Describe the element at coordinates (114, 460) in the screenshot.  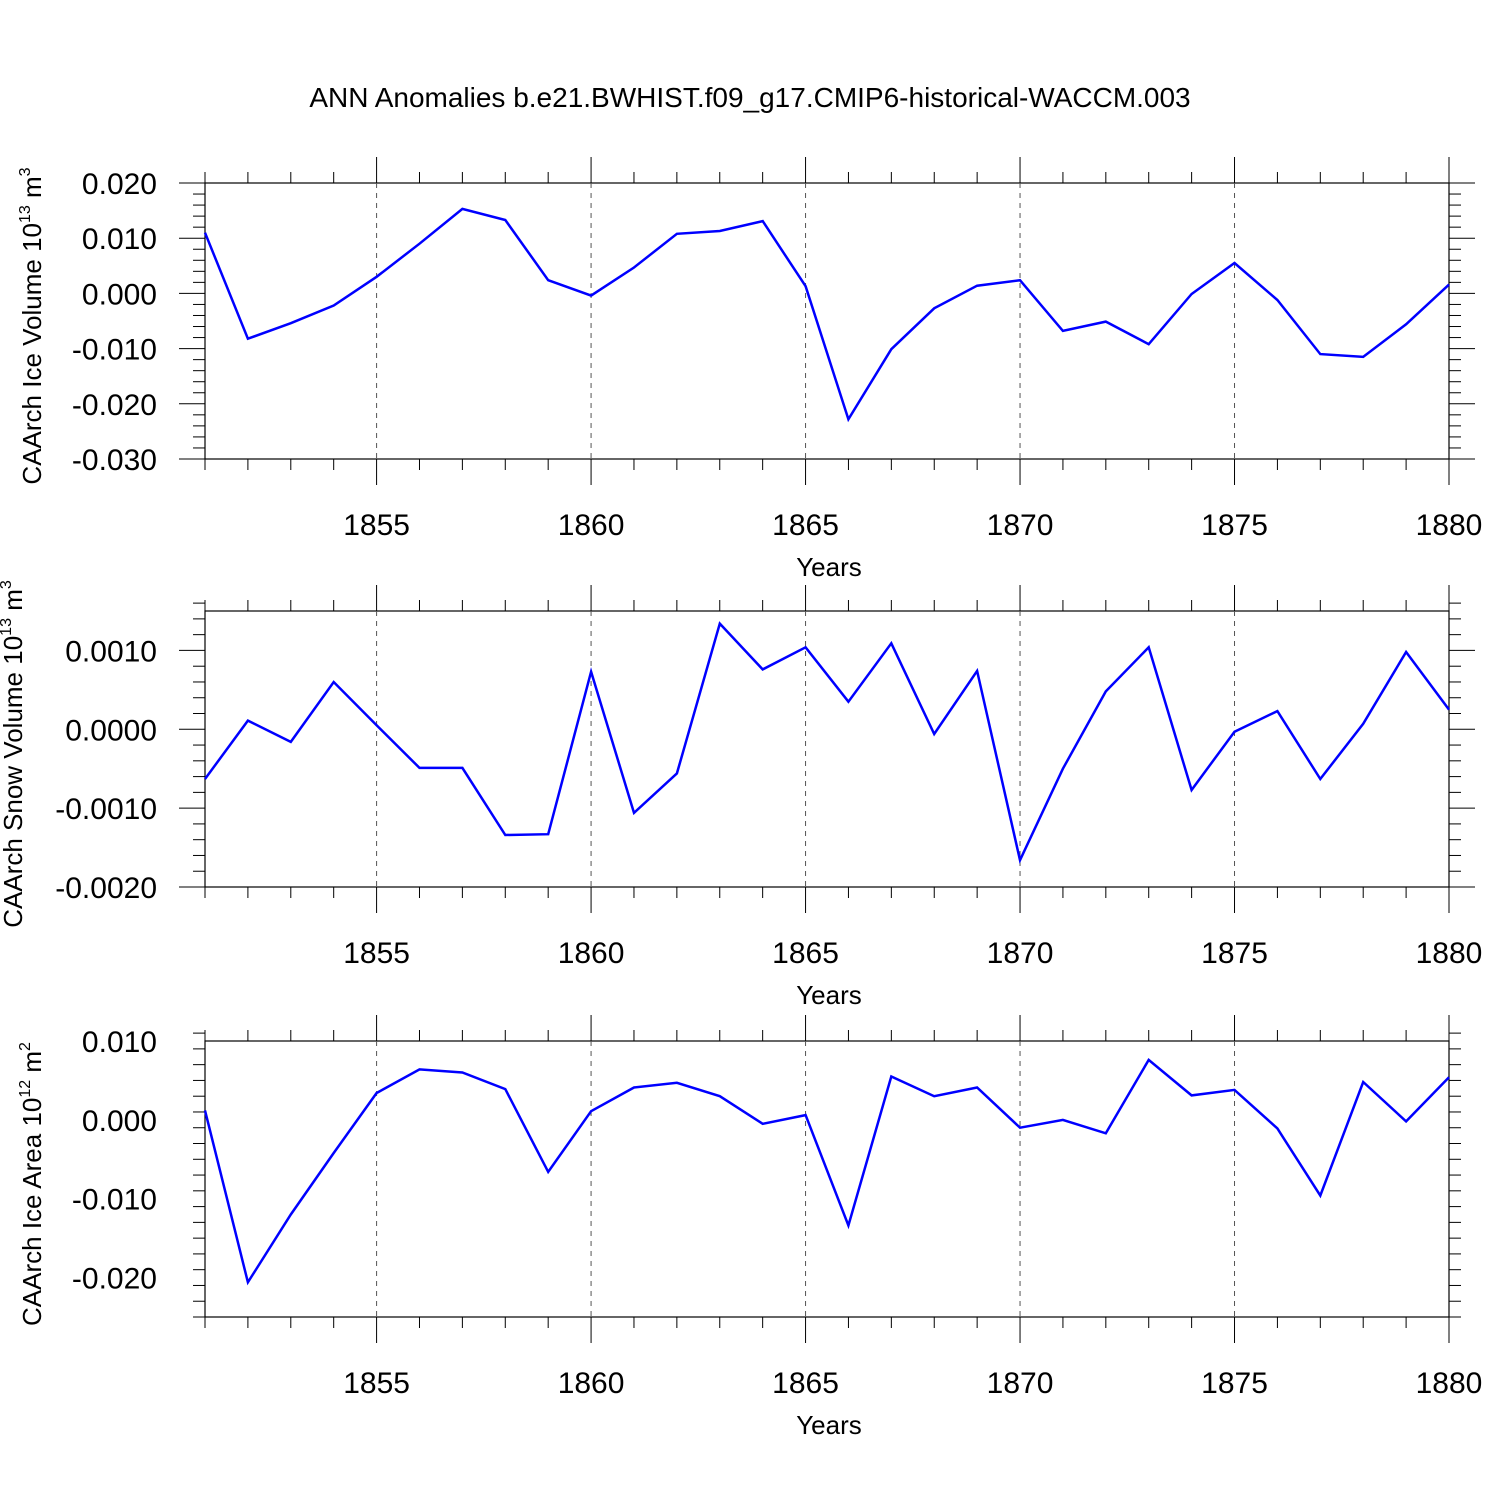
I see `y-tick-label: -0.030` at that location.